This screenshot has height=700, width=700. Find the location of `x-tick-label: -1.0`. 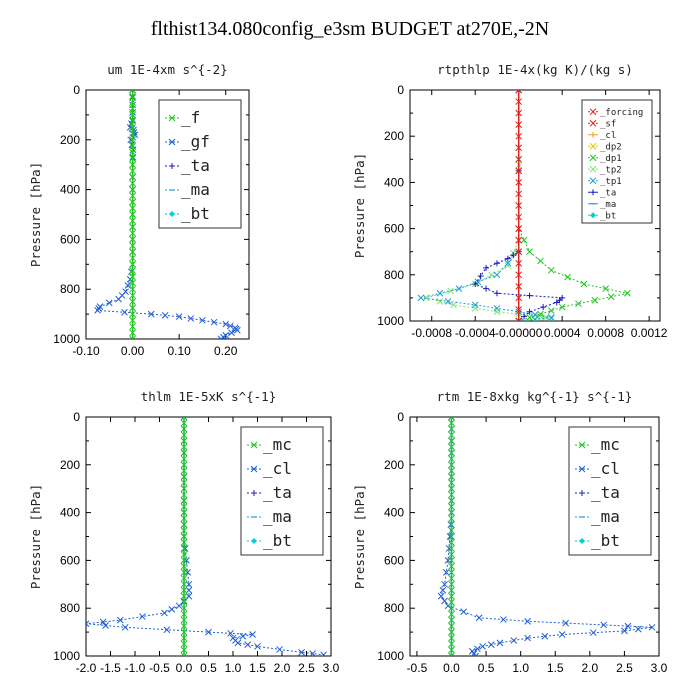

x-tick-label: -1.0 is located at coordinates (135, 668).